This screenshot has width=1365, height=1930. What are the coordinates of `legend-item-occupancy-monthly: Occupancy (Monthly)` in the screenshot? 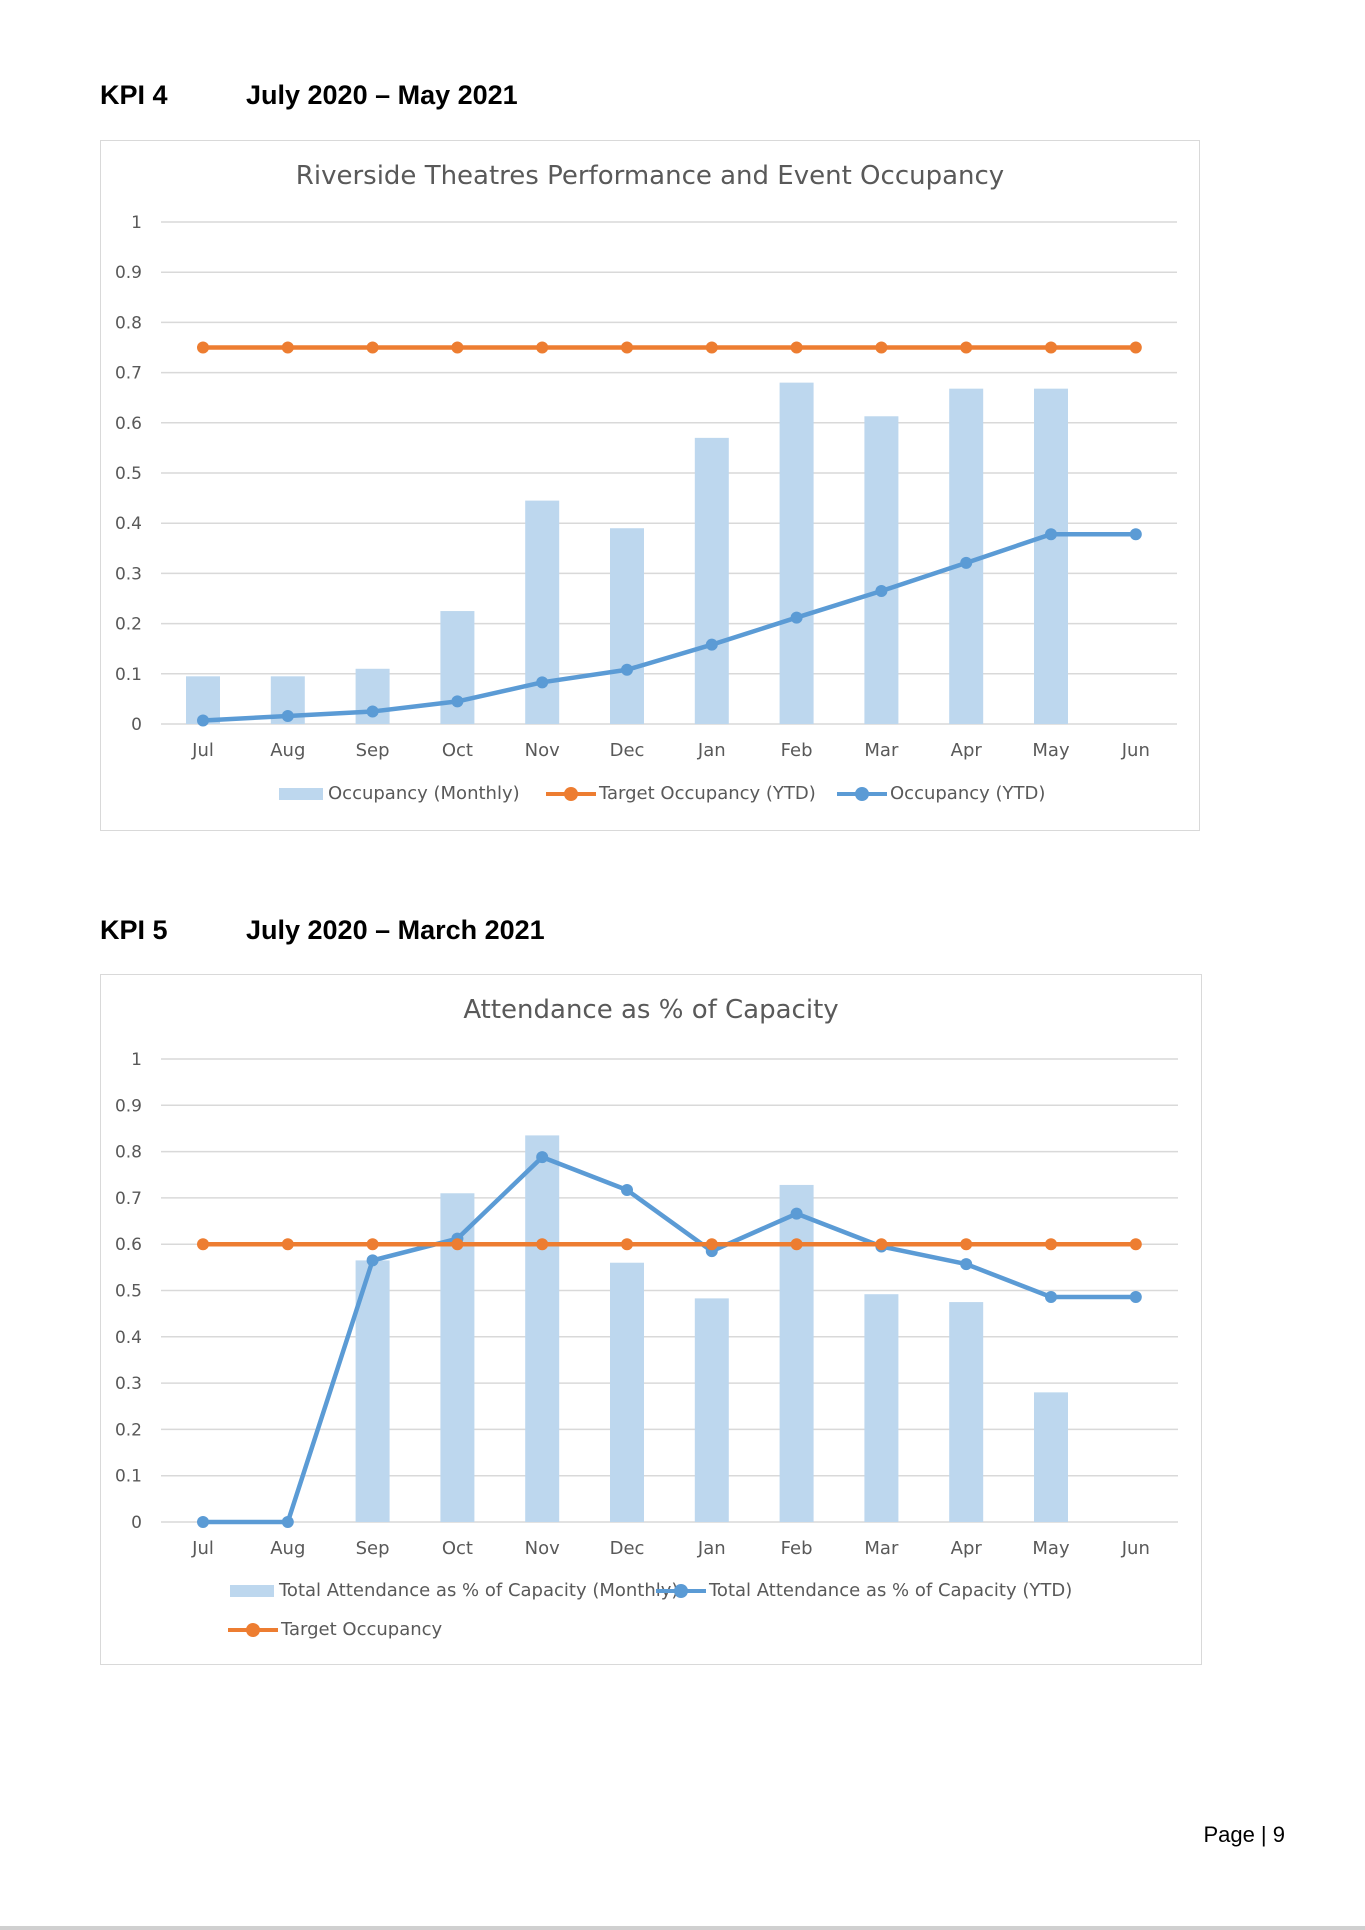 It's located at (399, 793).